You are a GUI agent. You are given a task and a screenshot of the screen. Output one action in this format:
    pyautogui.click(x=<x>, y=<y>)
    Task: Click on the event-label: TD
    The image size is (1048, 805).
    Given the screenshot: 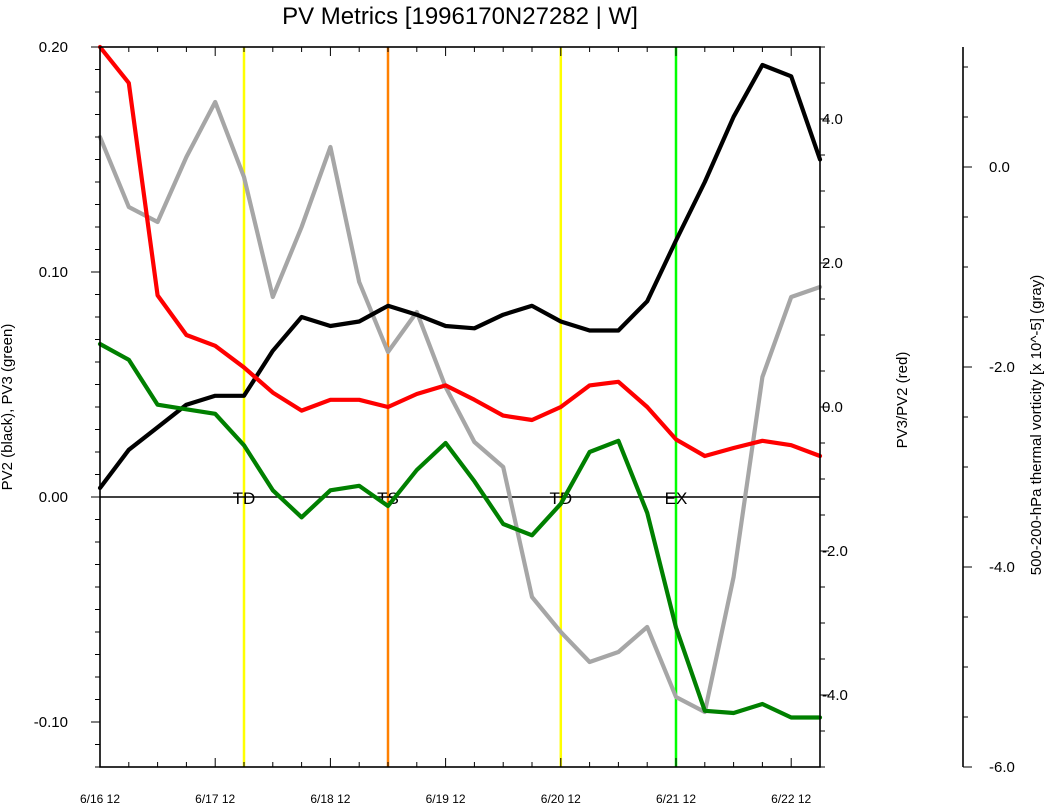 What is the action you would take?
    pyautogui.click(x=244, y=498)
    